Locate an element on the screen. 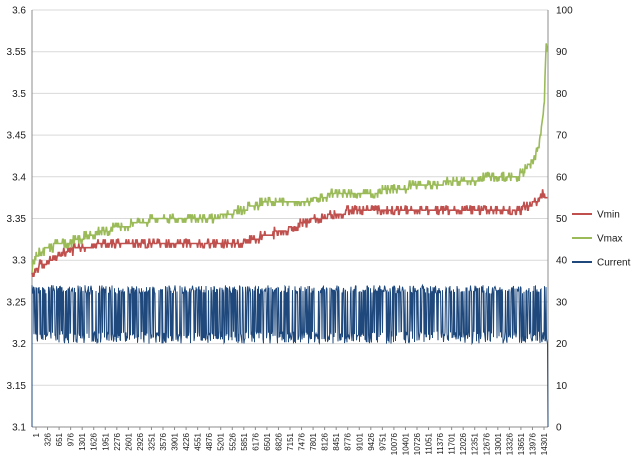 This screenshot has width=640, height=469. legend-label-vmin: Vmin is located at coordinates (608, 215).